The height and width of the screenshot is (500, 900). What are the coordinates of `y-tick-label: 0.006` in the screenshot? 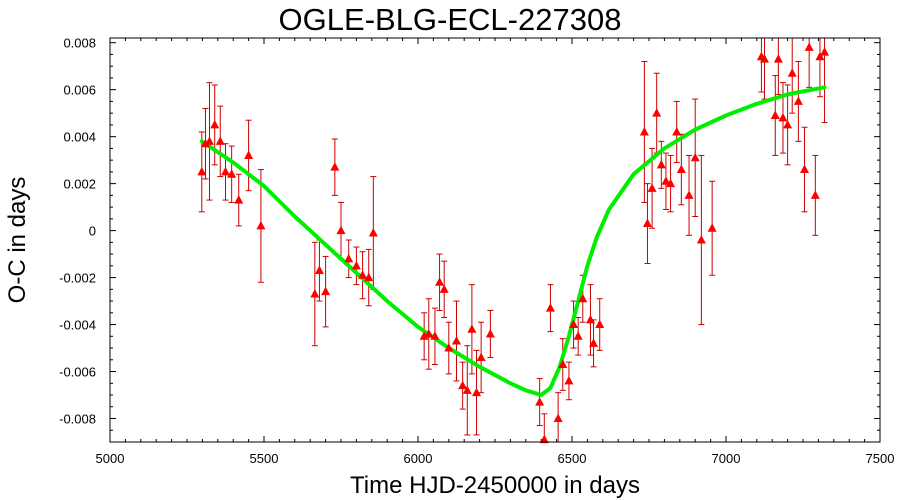 It's located at (79, 90).